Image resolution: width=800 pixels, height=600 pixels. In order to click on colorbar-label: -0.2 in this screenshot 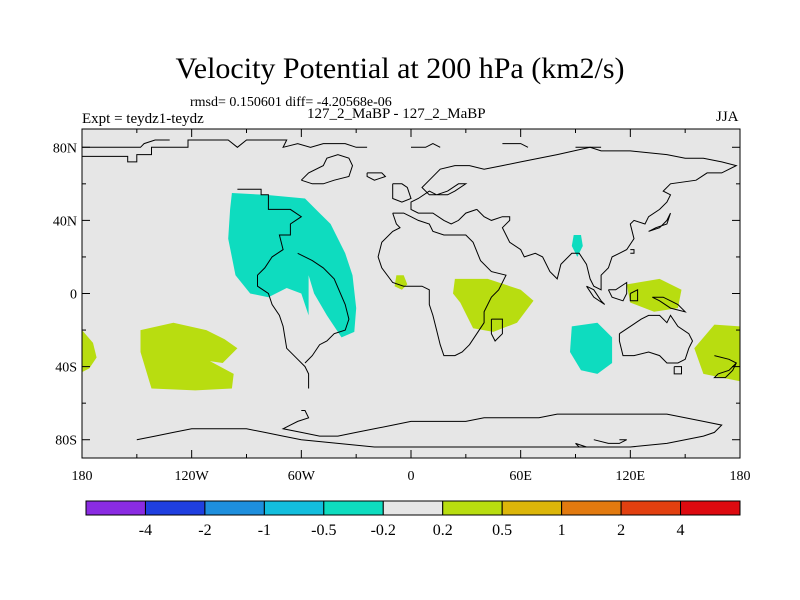, I will do `click(383, 530)`.